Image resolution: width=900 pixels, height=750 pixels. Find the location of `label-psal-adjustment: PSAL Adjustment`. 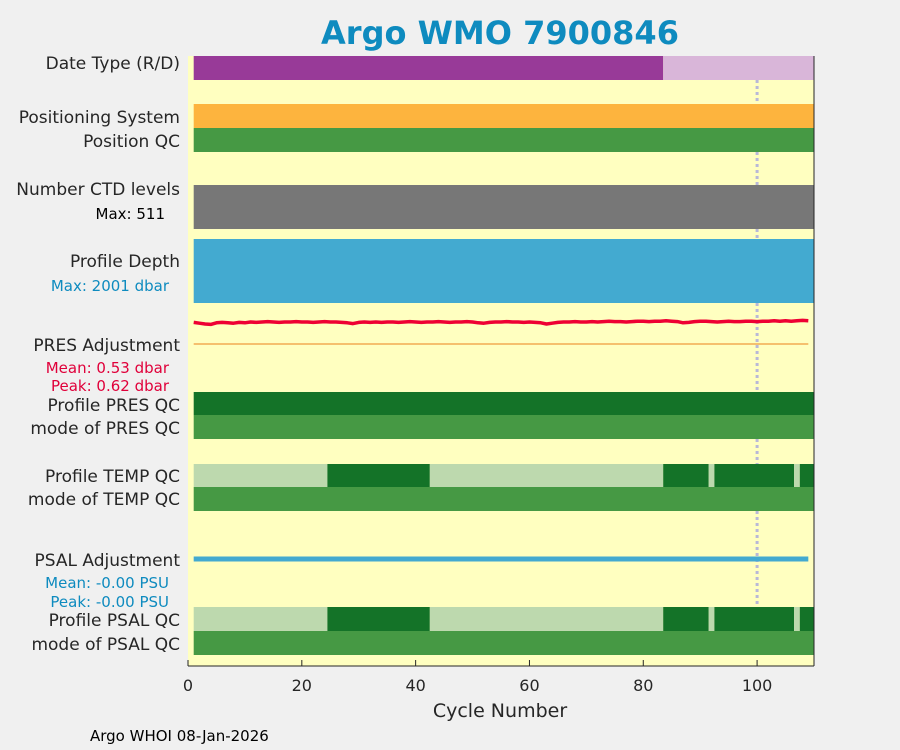

label-psal-adjustment: PSAL Adjustment is located at coordinates (108, 561).